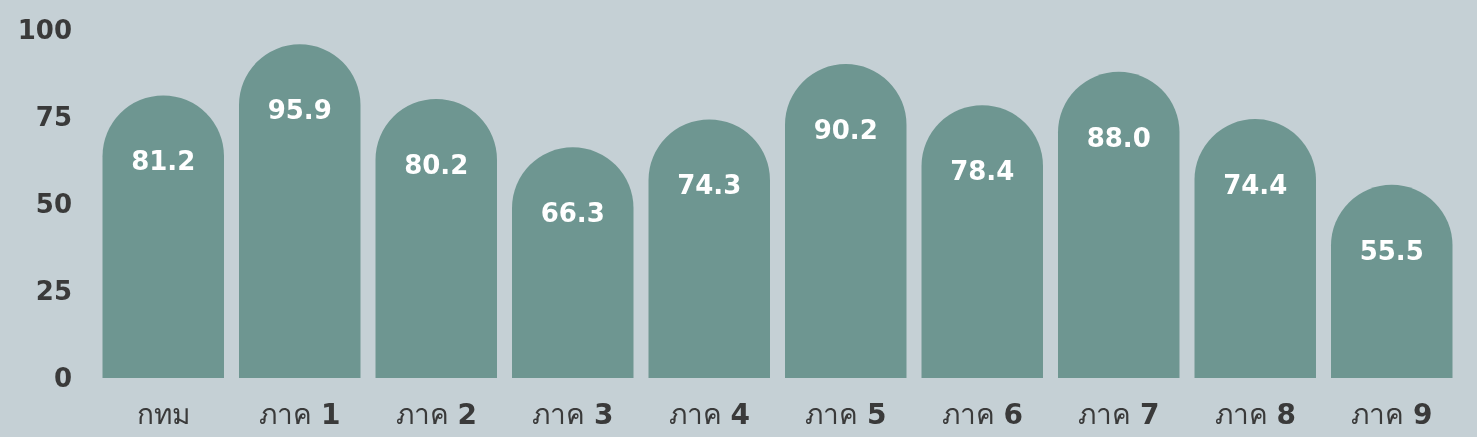 The height and width of the screenshot is (437, 1477). Describe the element at coordinates (982, 171) in the screenshot. I see `data-label: 78.4` at that location.